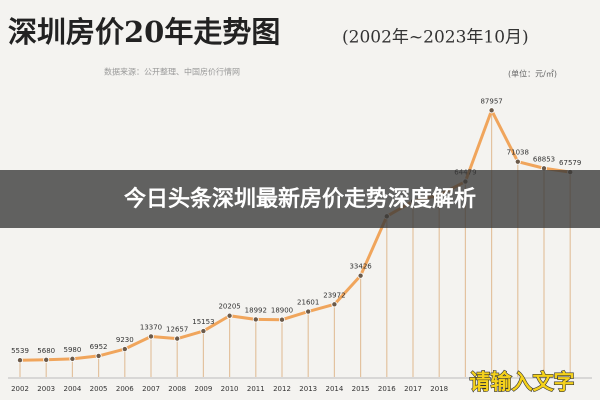  What do you see at coordinates (522, 382) in the screenshot?
I see `watermark: 请输入文字` at bounding box center [522, 382].